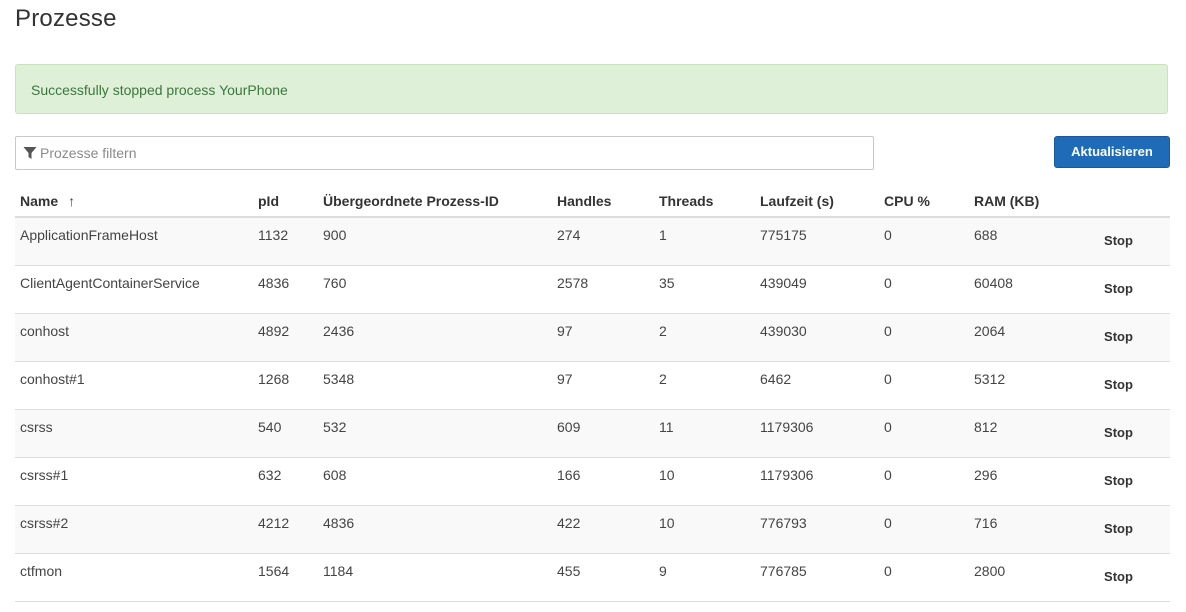 The height and width of the screenshot is (612, 1186). Describe the element at coordinates (569, 522) in the screenshot. I see `process-handles: 422` at that location.